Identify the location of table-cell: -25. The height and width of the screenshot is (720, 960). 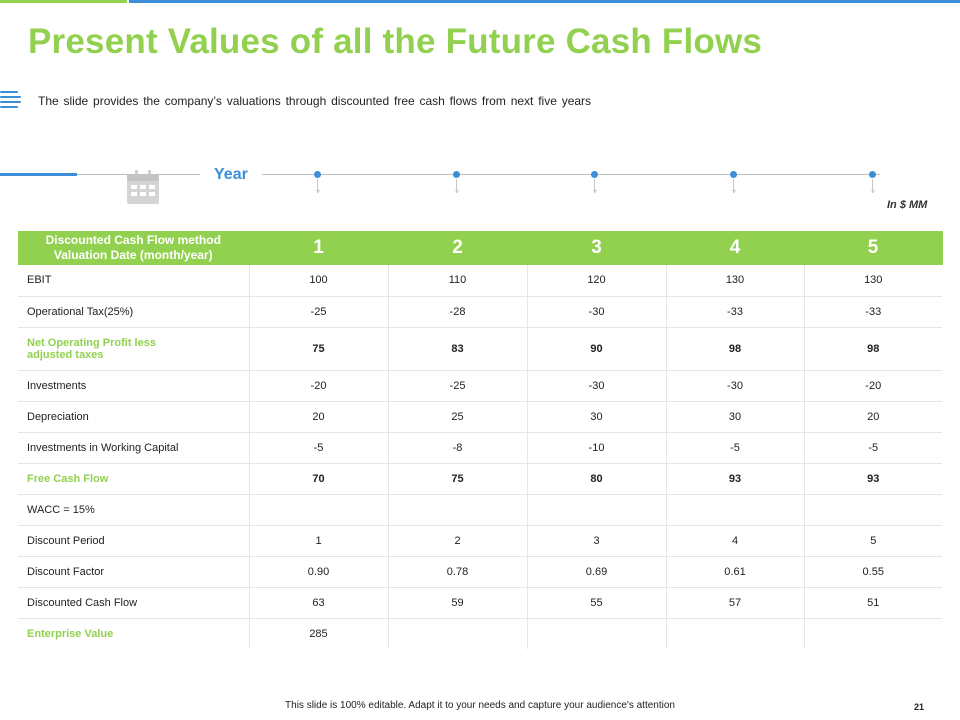
(319, 312).